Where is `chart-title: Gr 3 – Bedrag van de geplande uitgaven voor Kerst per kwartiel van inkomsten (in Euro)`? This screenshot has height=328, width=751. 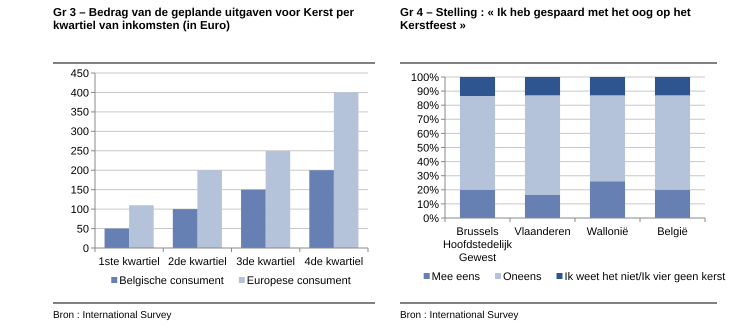
chart-title: Gr 3 – Bedrag van de geplande uitgaven voor Kerst per kwartiel van inkomsten (in Euro) is located at coordinates (204, 19).